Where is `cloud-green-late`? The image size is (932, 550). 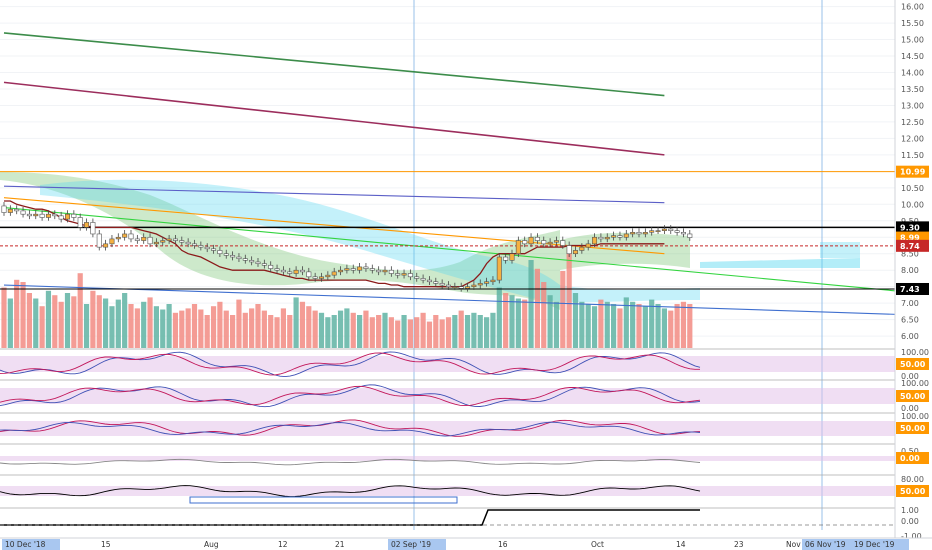
cloud-green-late is located at coordinates (625, 251).